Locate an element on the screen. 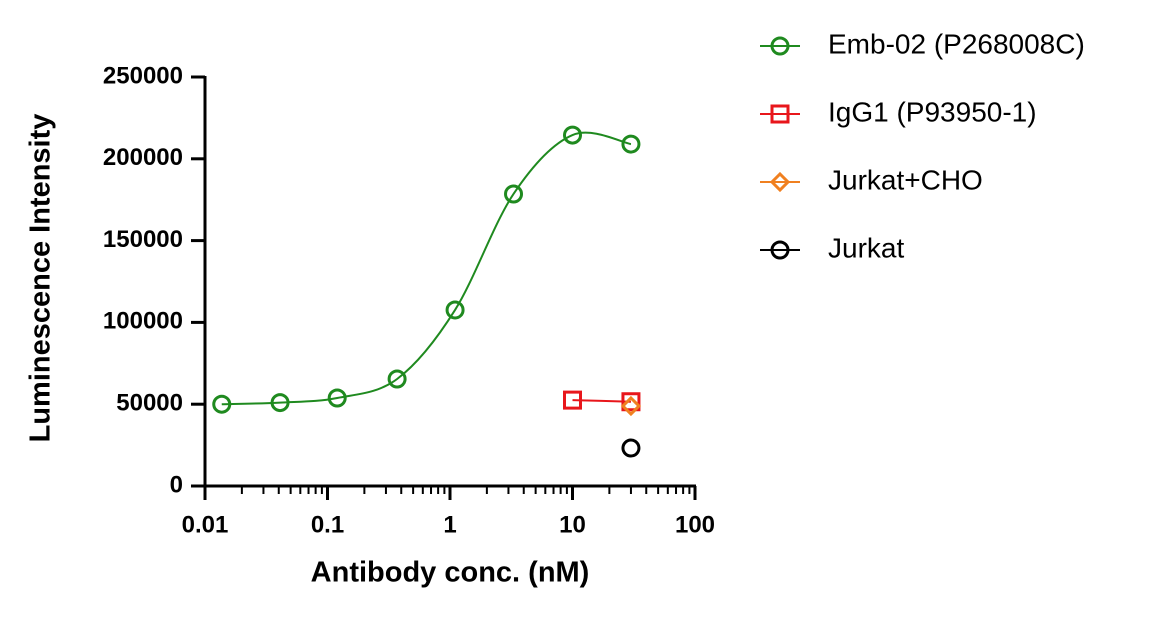  x-tick-label: 100 is located at coordinates (695, 524).